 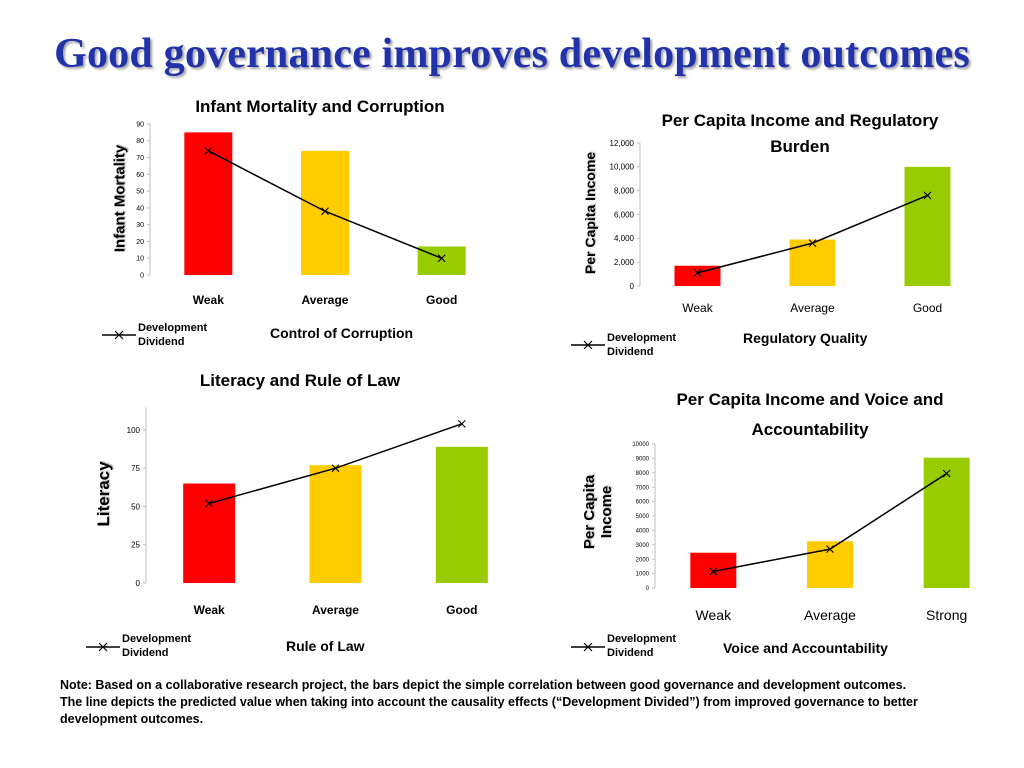 What do you see at coordinates (140, 242) in the screenshot?
I see `y-tick-label: 20` at bounding box center [140, 242].